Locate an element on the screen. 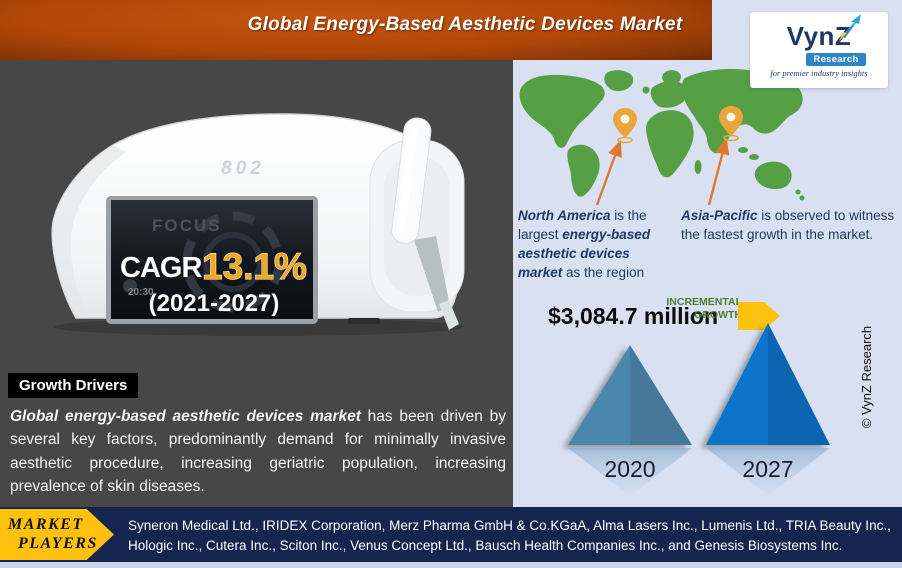  na-note-lead: North America is located at coordinates (564, 215).